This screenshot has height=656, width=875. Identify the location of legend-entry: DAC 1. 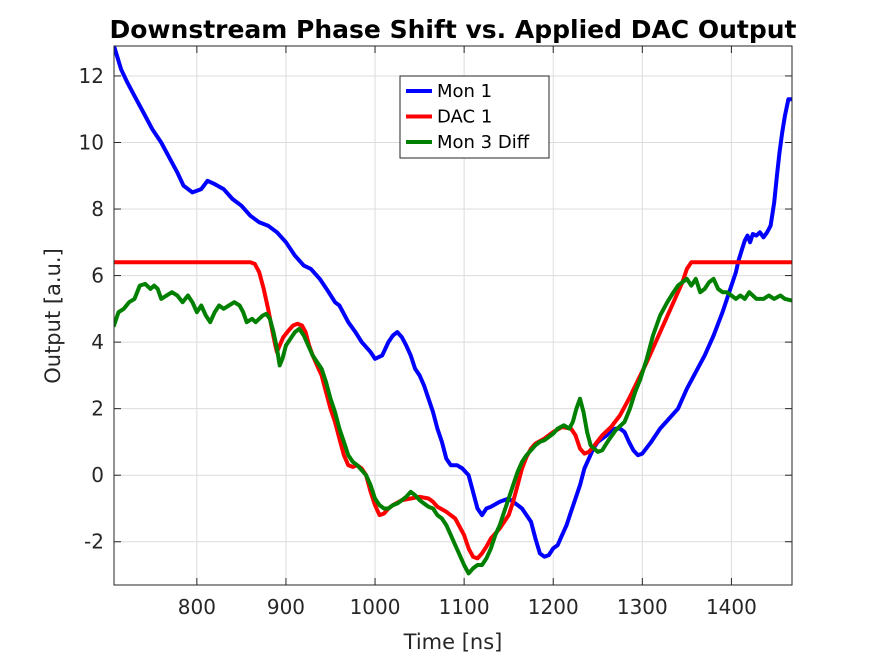
(464, 117).